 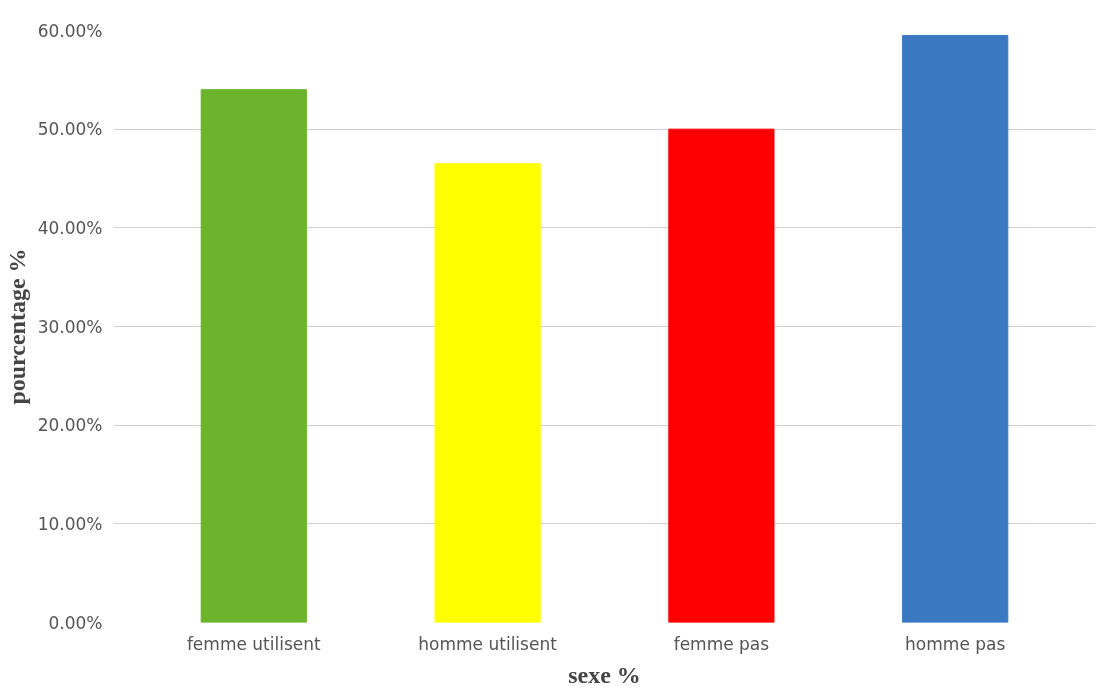 I want to click on x-tick-label: femme utilisent, so click(x=254, y=643).